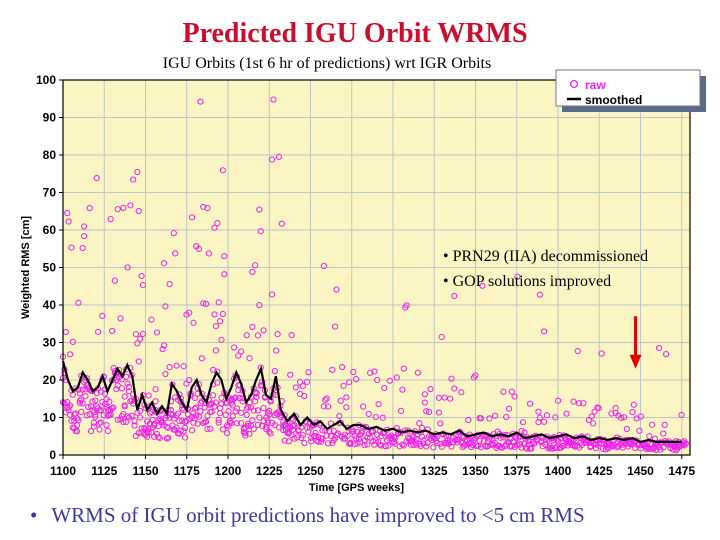  Describe the element at coordinates (50, 230) in the screenshot. I see `y-tick-label: 60` at that location.